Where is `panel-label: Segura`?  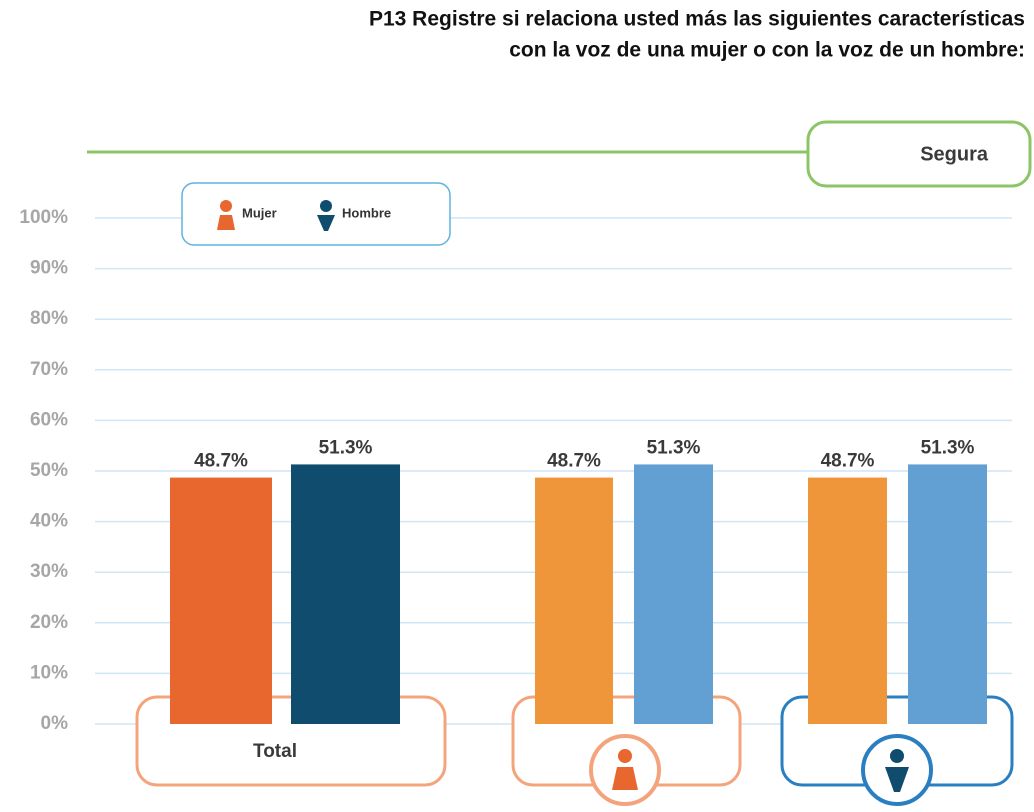
panel-label: Segura is located at coordinates (954, 154).